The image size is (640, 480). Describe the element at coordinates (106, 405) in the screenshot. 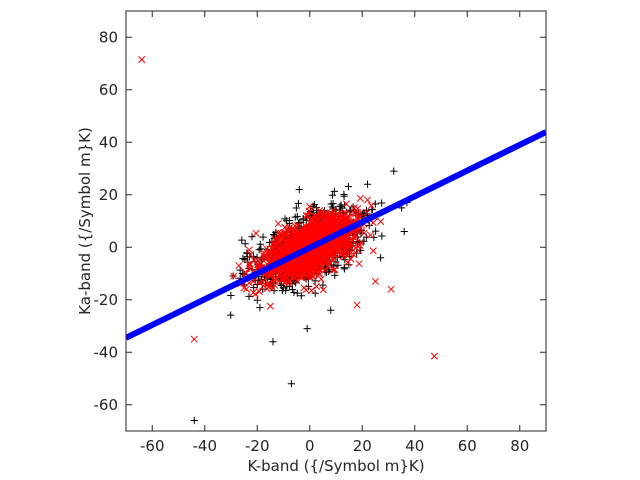

I see `y-tick-label: -60` at that location.